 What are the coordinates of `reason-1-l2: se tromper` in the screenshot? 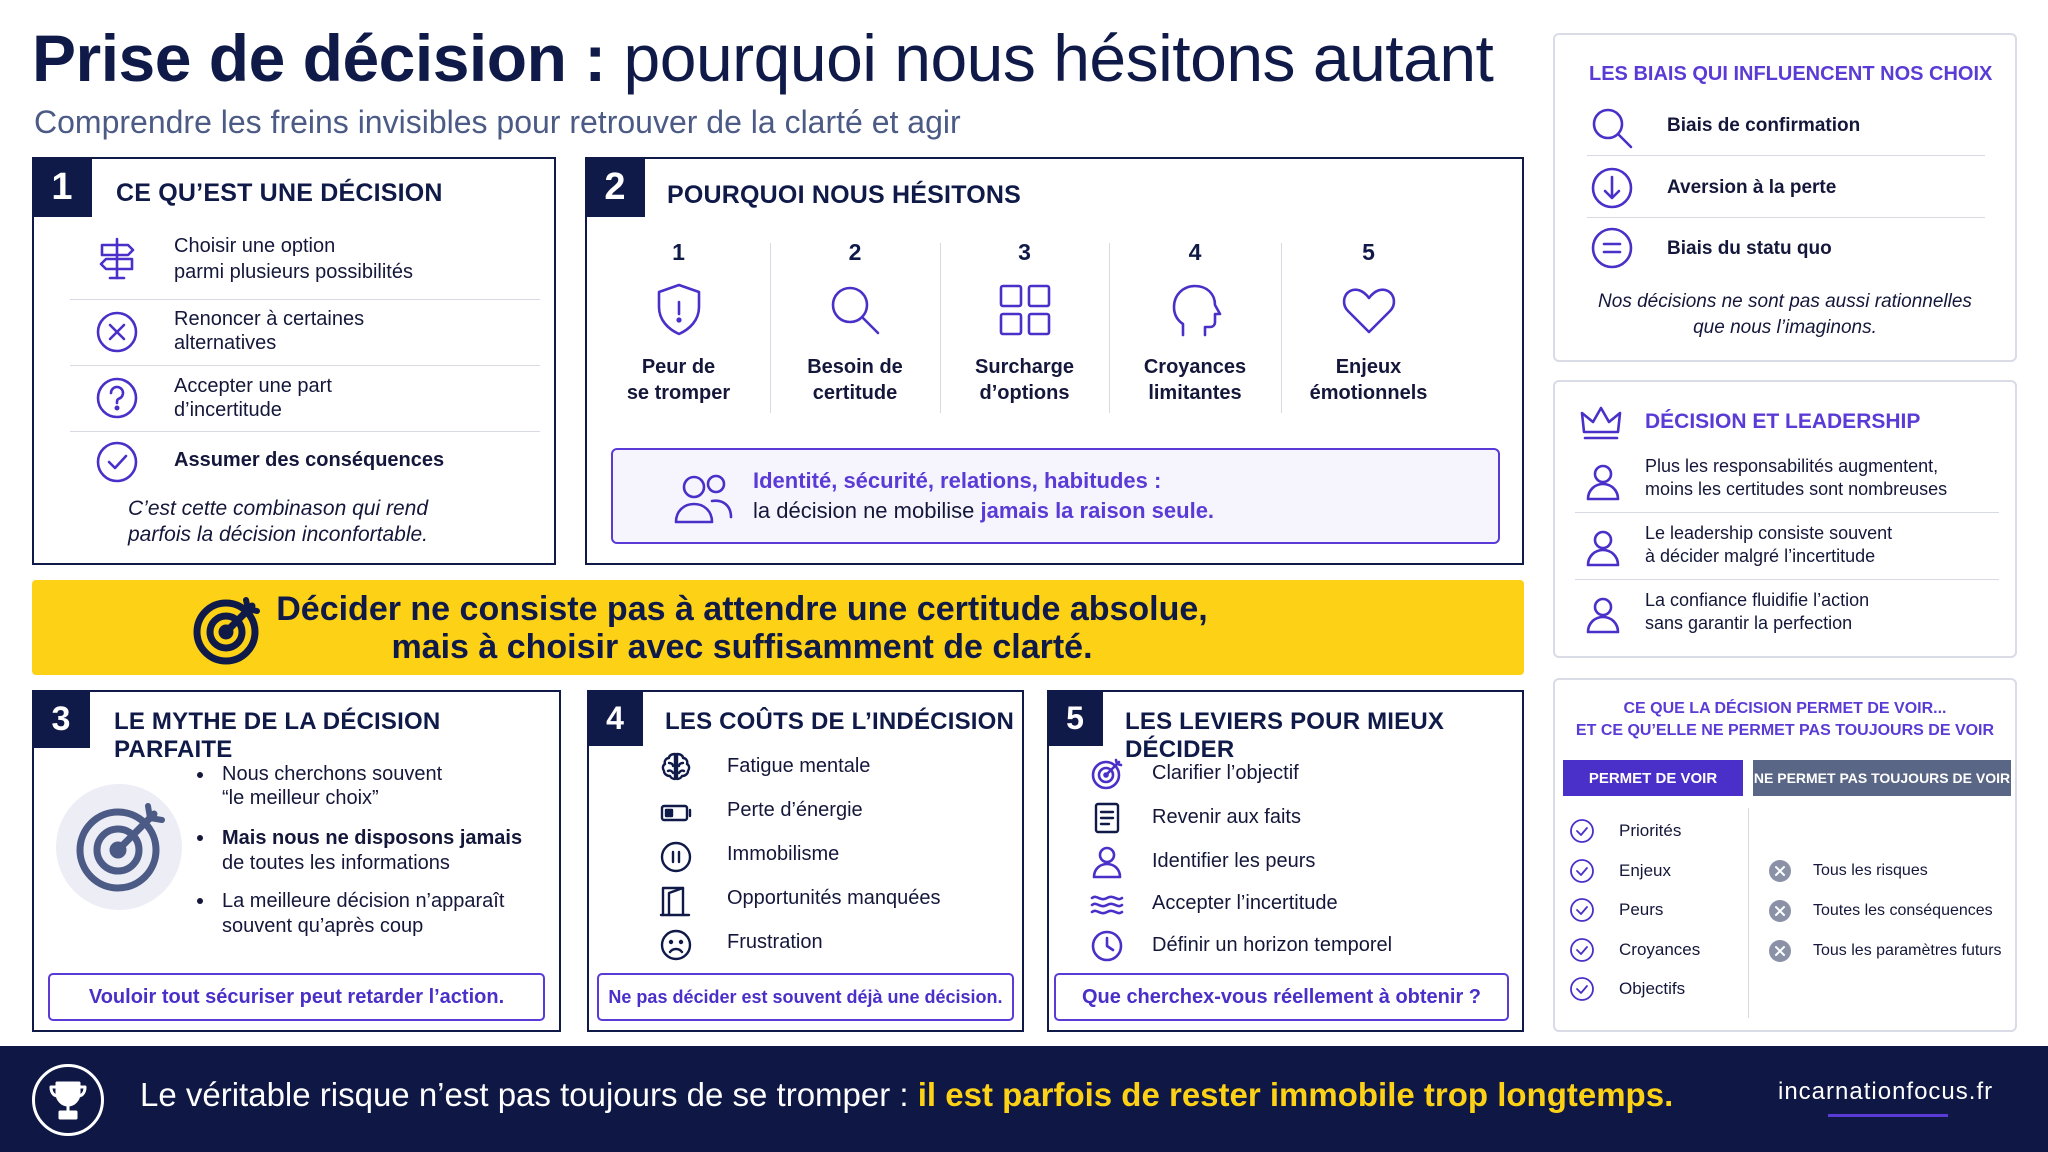 It's located at (678, 393).